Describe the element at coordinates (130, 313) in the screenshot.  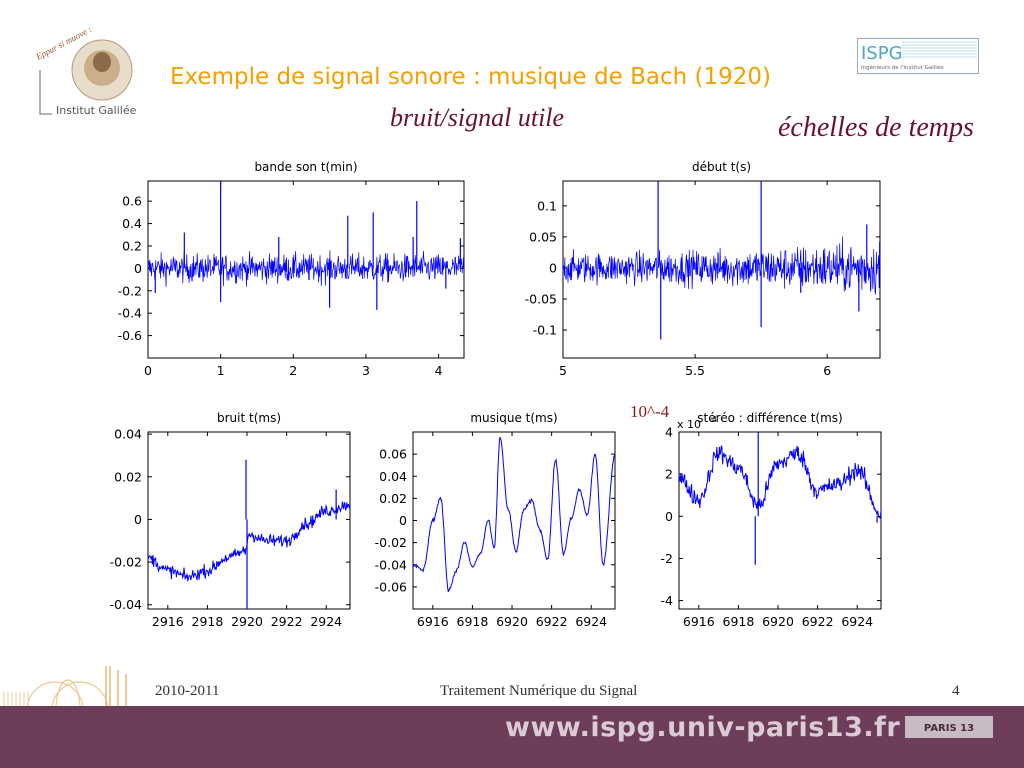
I see `y-tick-label: -0.4` at that location.